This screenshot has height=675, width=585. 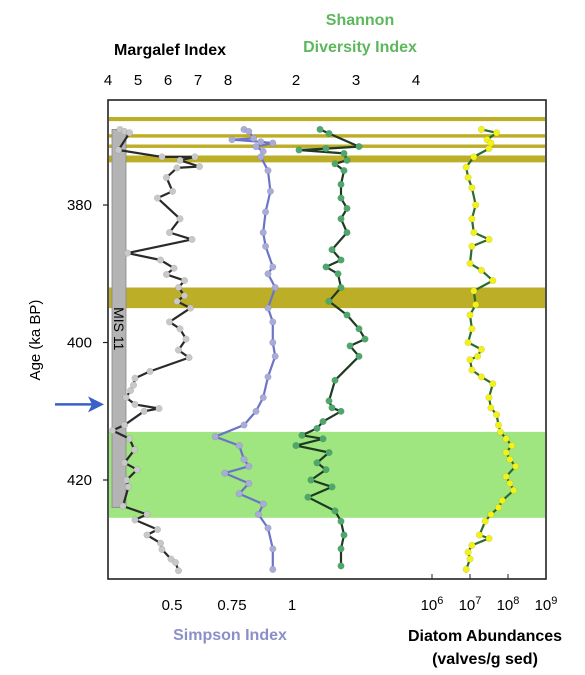 What do you see at coordinates (79, 404) in the screenshot?
I see `arrow-marker` at bounding box center [79, 404].